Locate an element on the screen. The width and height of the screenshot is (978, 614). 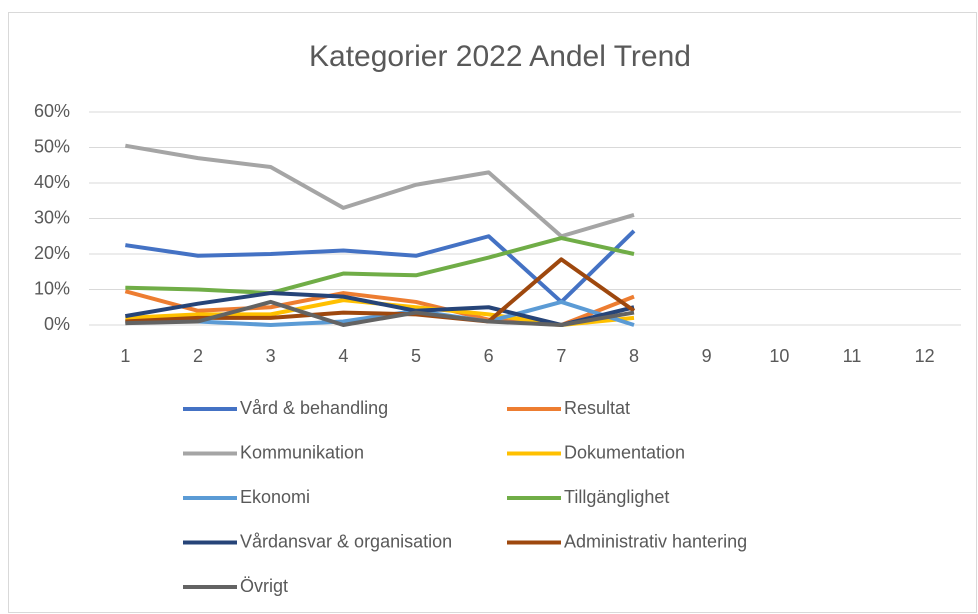
y-tick-label: 0% is located at coordinates (57, 324).